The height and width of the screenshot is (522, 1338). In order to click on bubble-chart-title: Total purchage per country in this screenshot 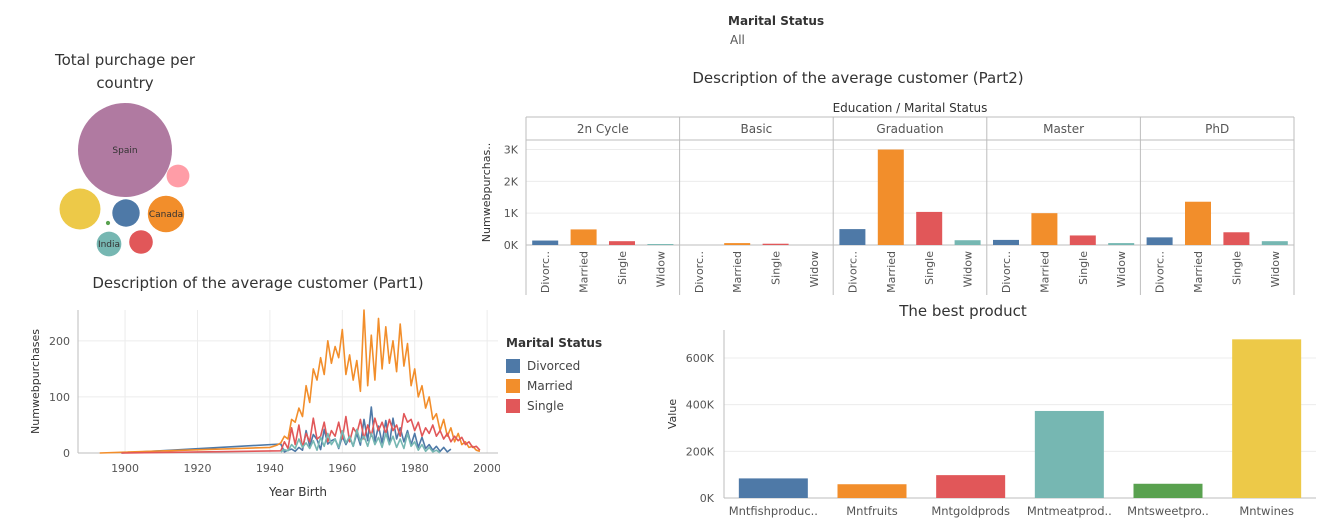, I will do `click(125, 71)`.